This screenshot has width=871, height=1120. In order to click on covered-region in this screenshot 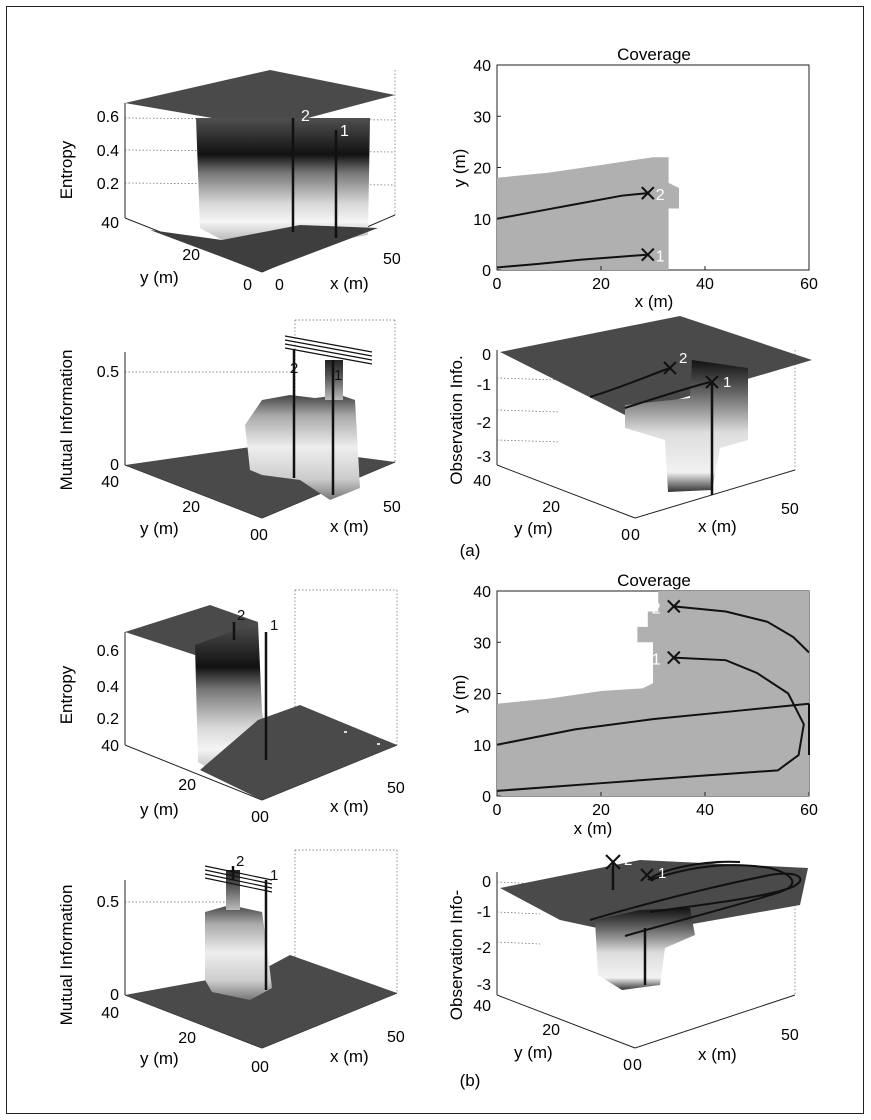, I will do `click(588, 213)`.